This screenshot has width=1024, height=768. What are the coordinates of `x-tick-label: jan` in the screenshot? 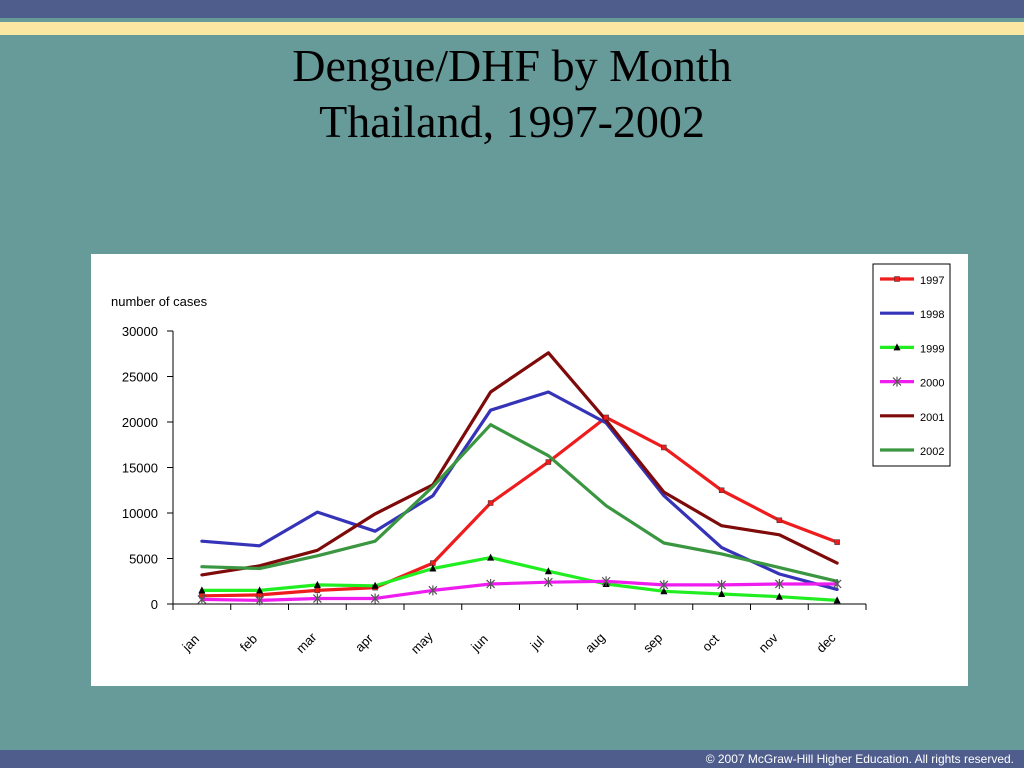 It's located at (191, 643).